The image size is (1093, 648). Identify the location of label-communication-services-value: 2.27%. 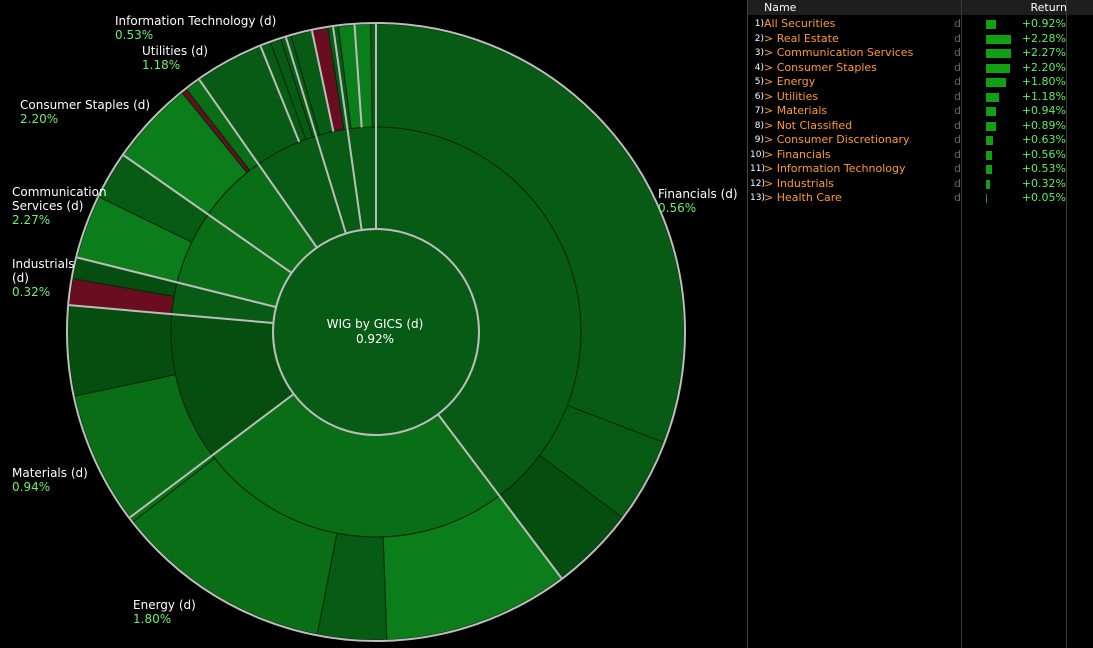
(31, 220).